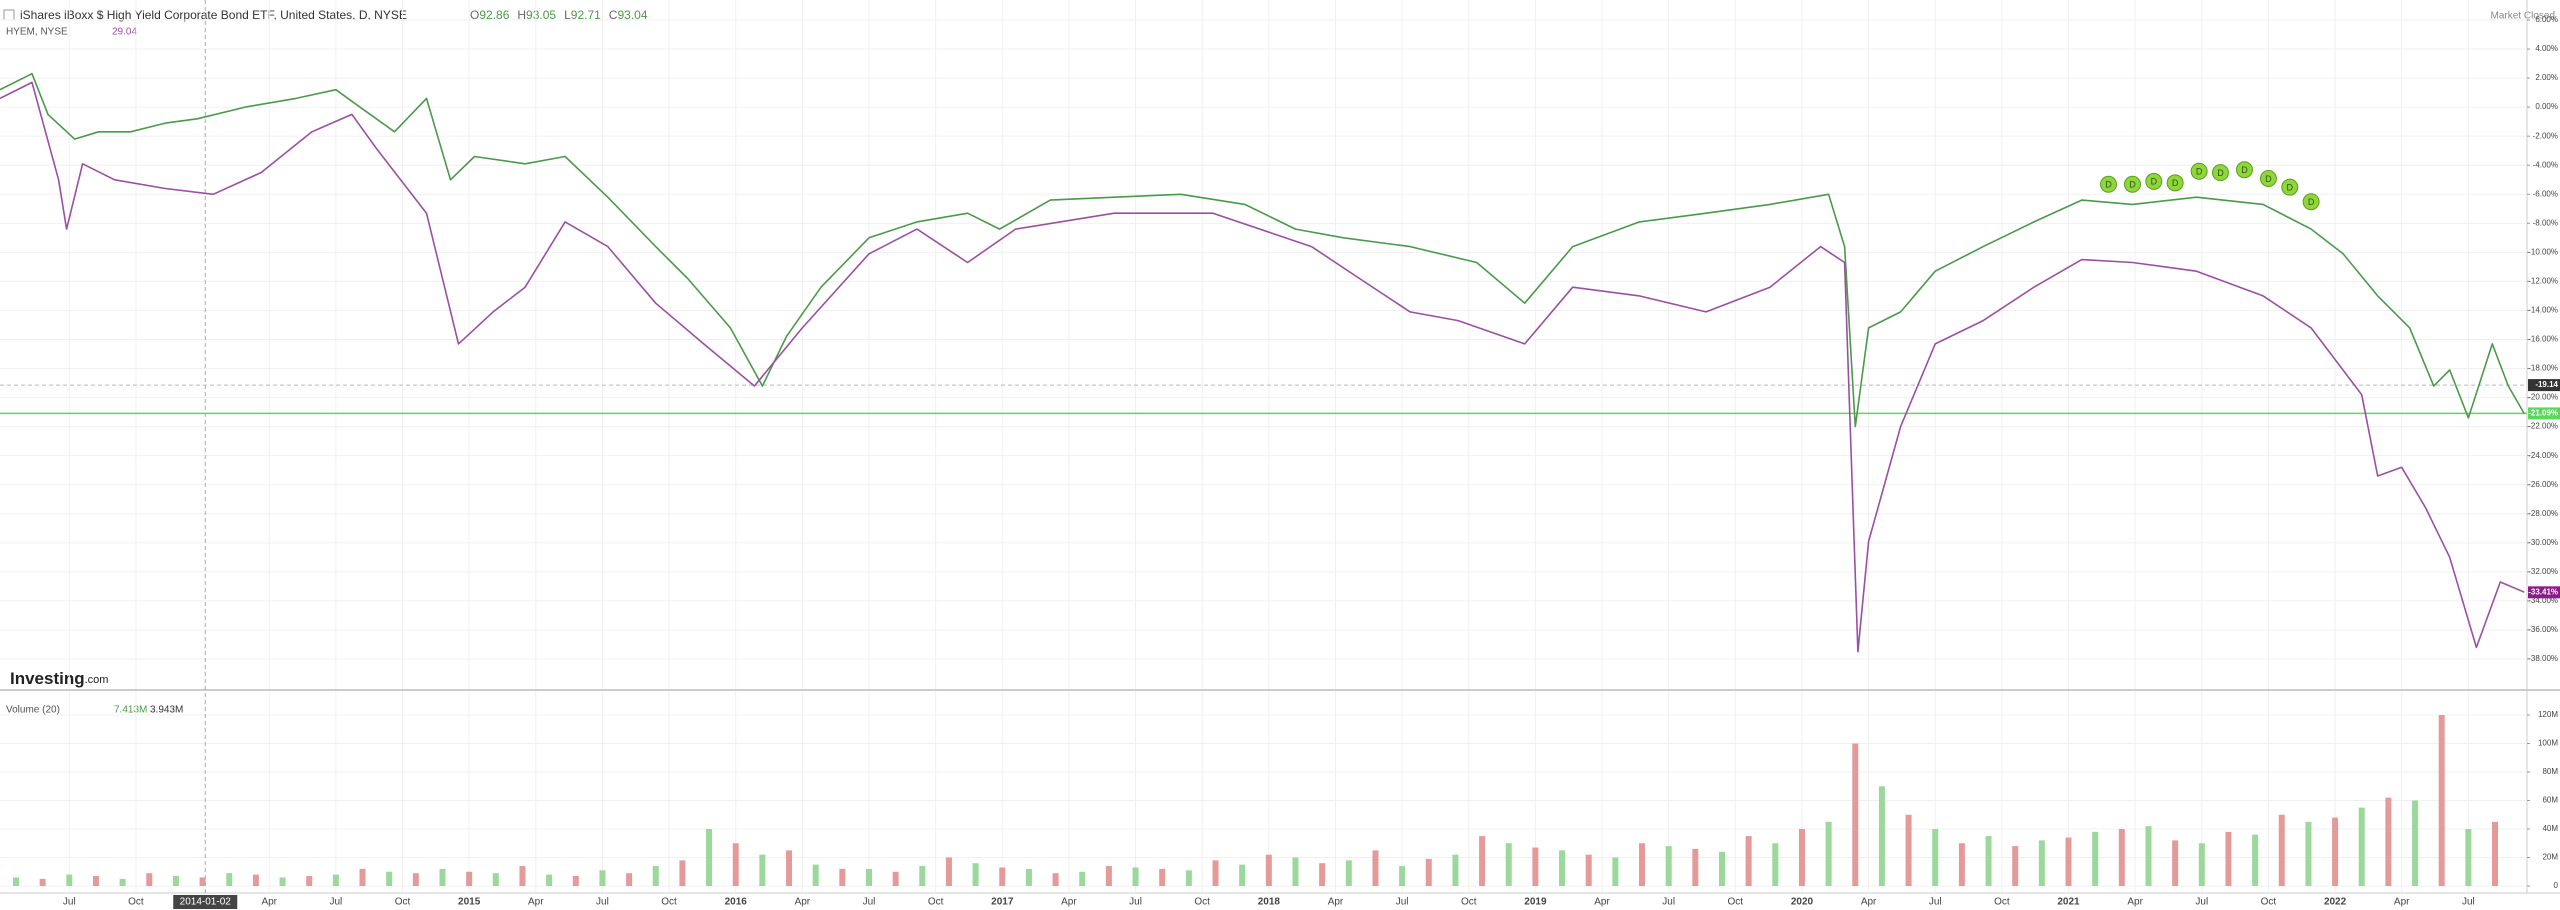 The height and width of the screenshot is (910, 2560). What do you see at coordinates (2543, 513) in the screenshot?
I see `y-tick-label: -28.00%` at bounding box center [2543, 513].